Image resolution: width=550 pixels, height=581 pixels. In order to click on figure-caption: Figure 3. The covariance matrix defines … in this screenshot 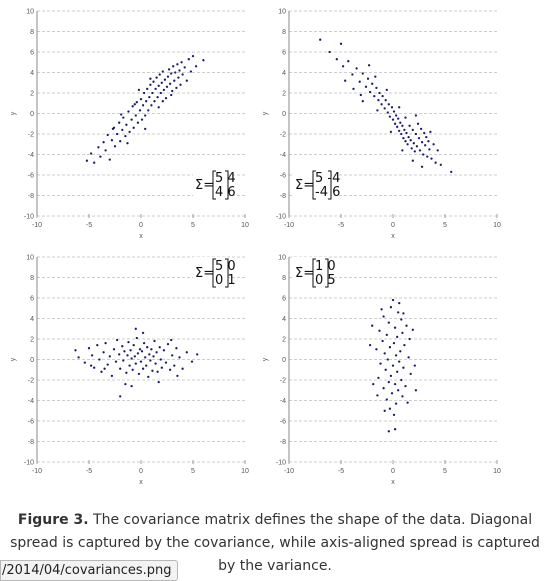, I will do `click(275, 543)`.